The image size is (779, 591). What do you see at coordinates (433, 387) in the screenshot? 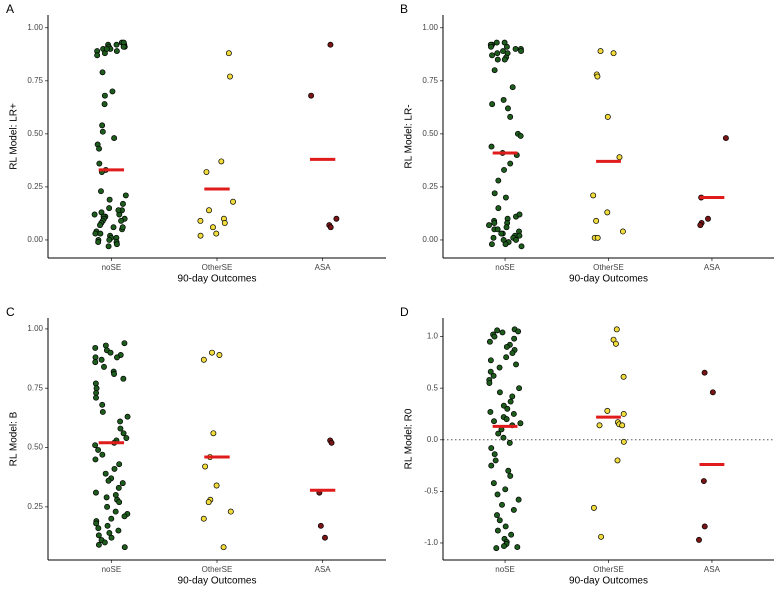
I see `y-tick-label: 0.5` at bounding box center [433, 387].